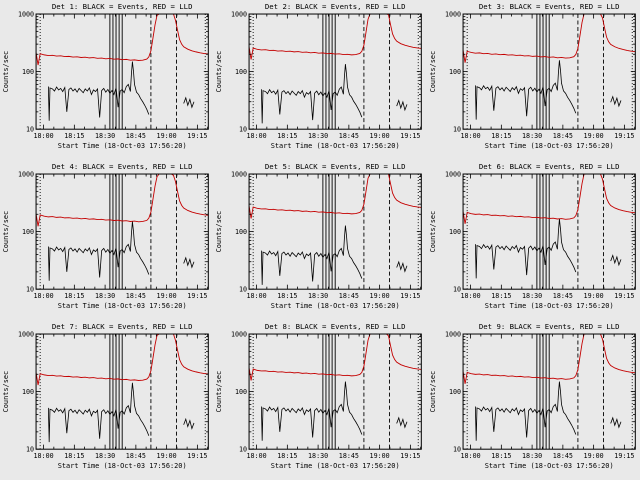  What do you see at coordinates (122, 6) in the screenshot?
I see `panel-title: Det 1: BLACK = Events, RED = LLD` at bounding box center [122, 6].